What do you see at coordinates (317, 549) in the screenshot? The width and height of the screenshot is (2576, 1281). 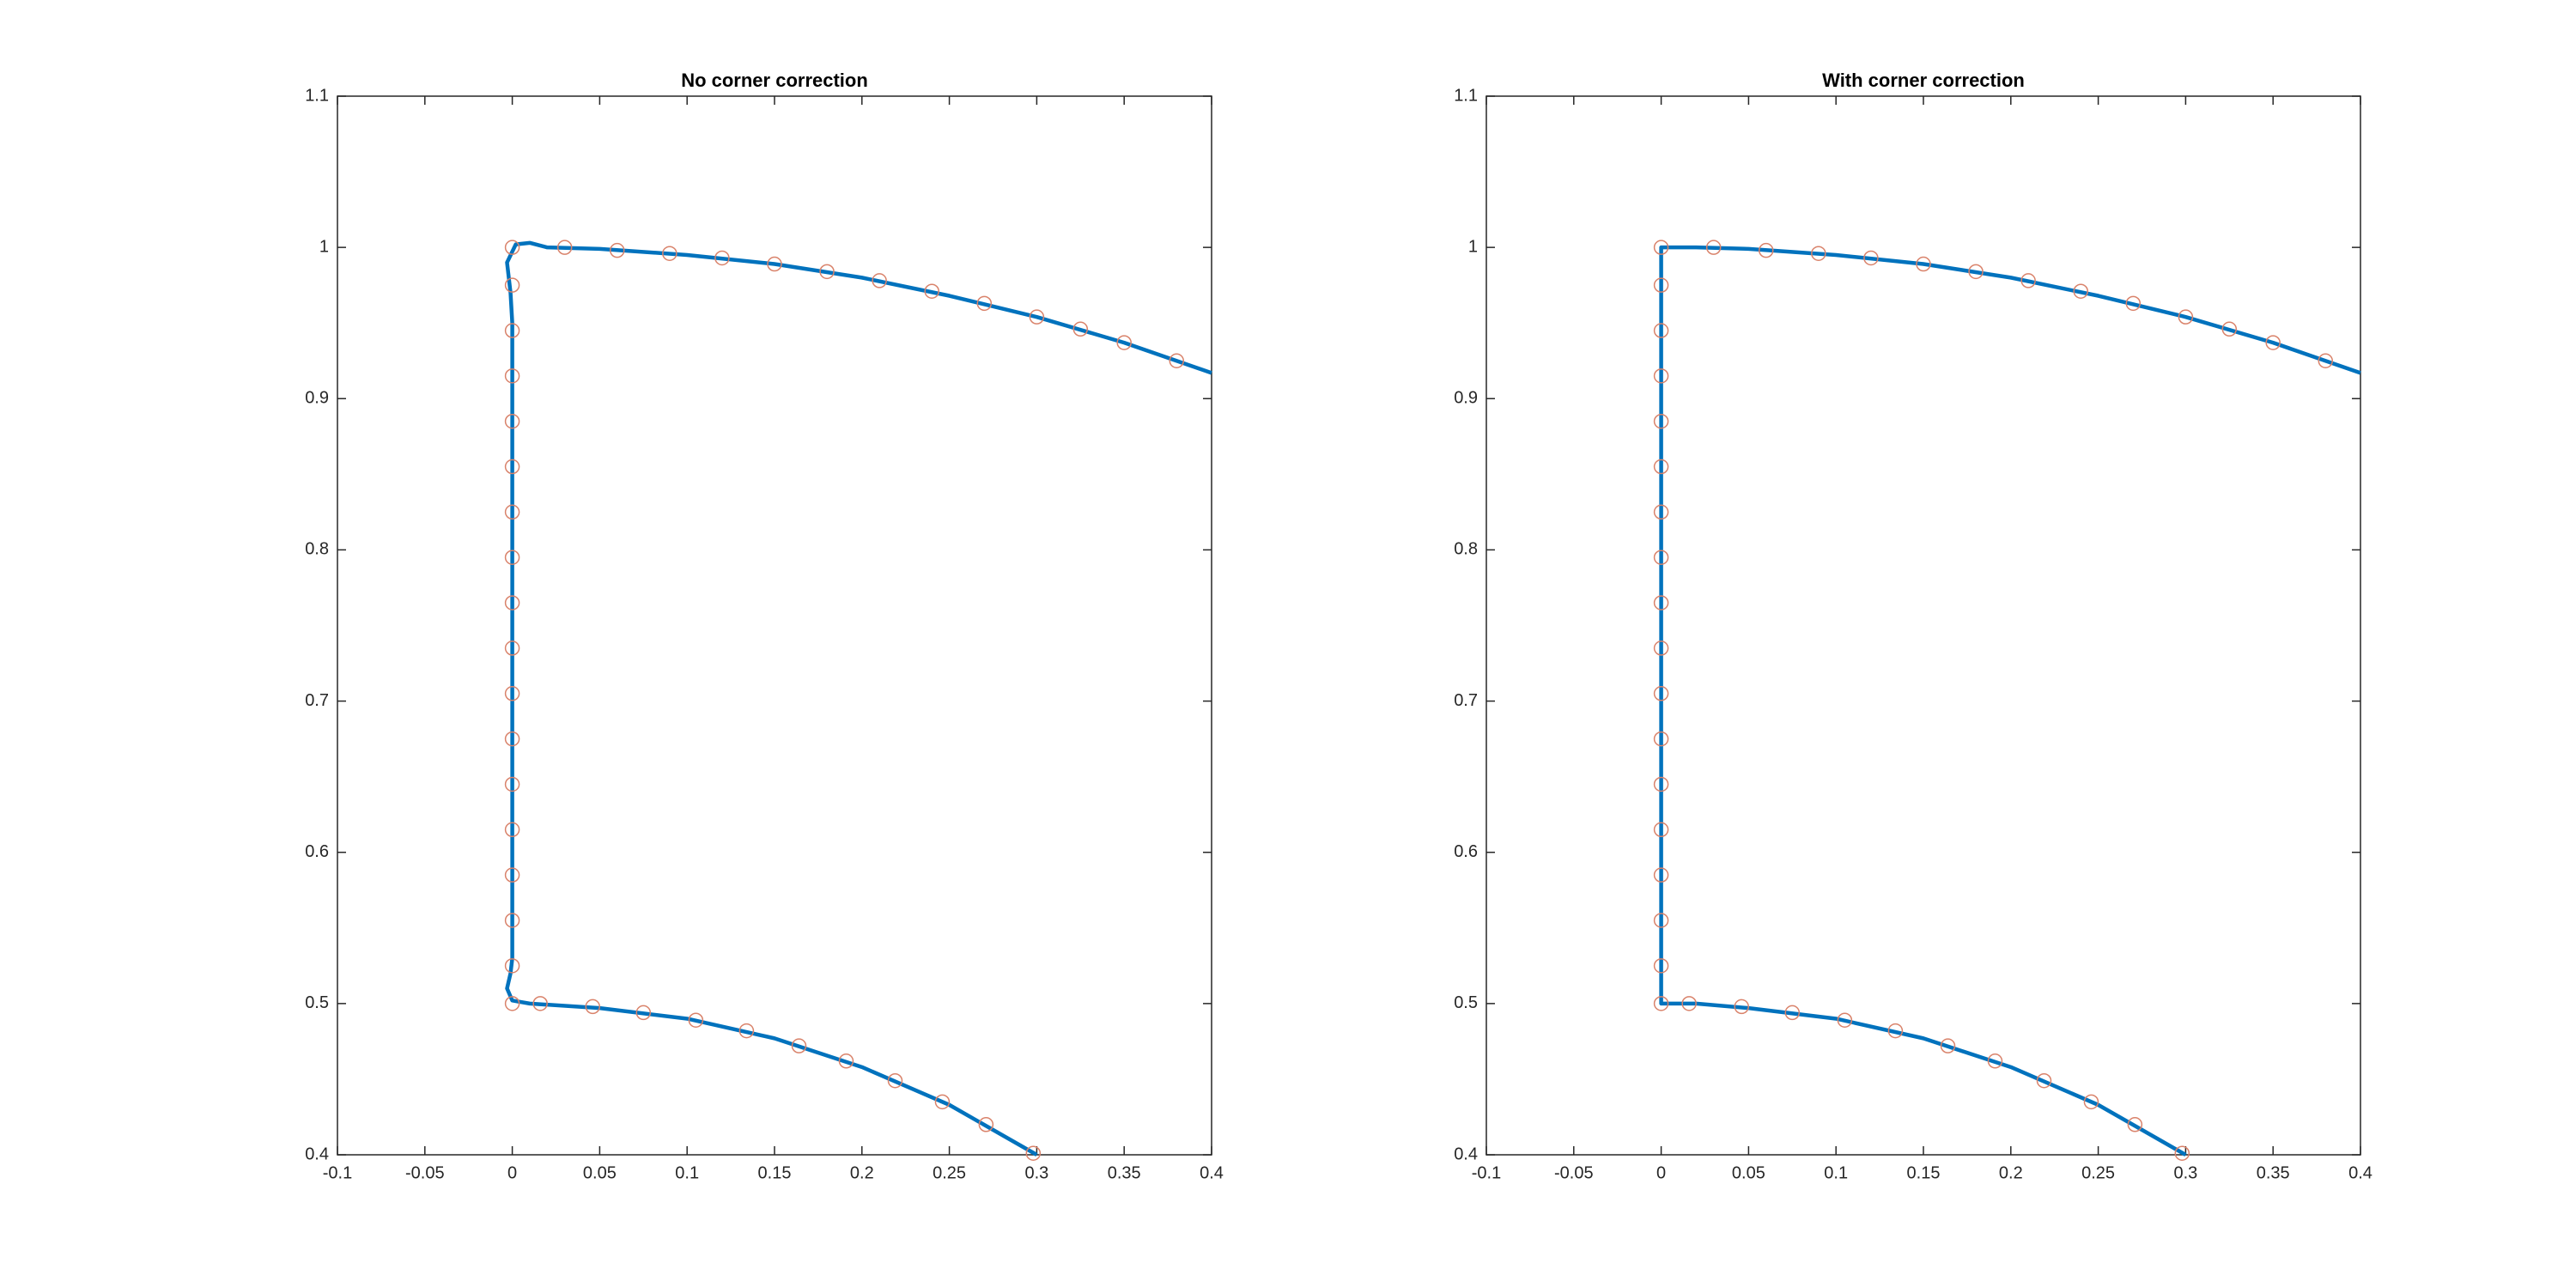 I see `y-tick-label: 0.8` at bounding box center [317, 549].